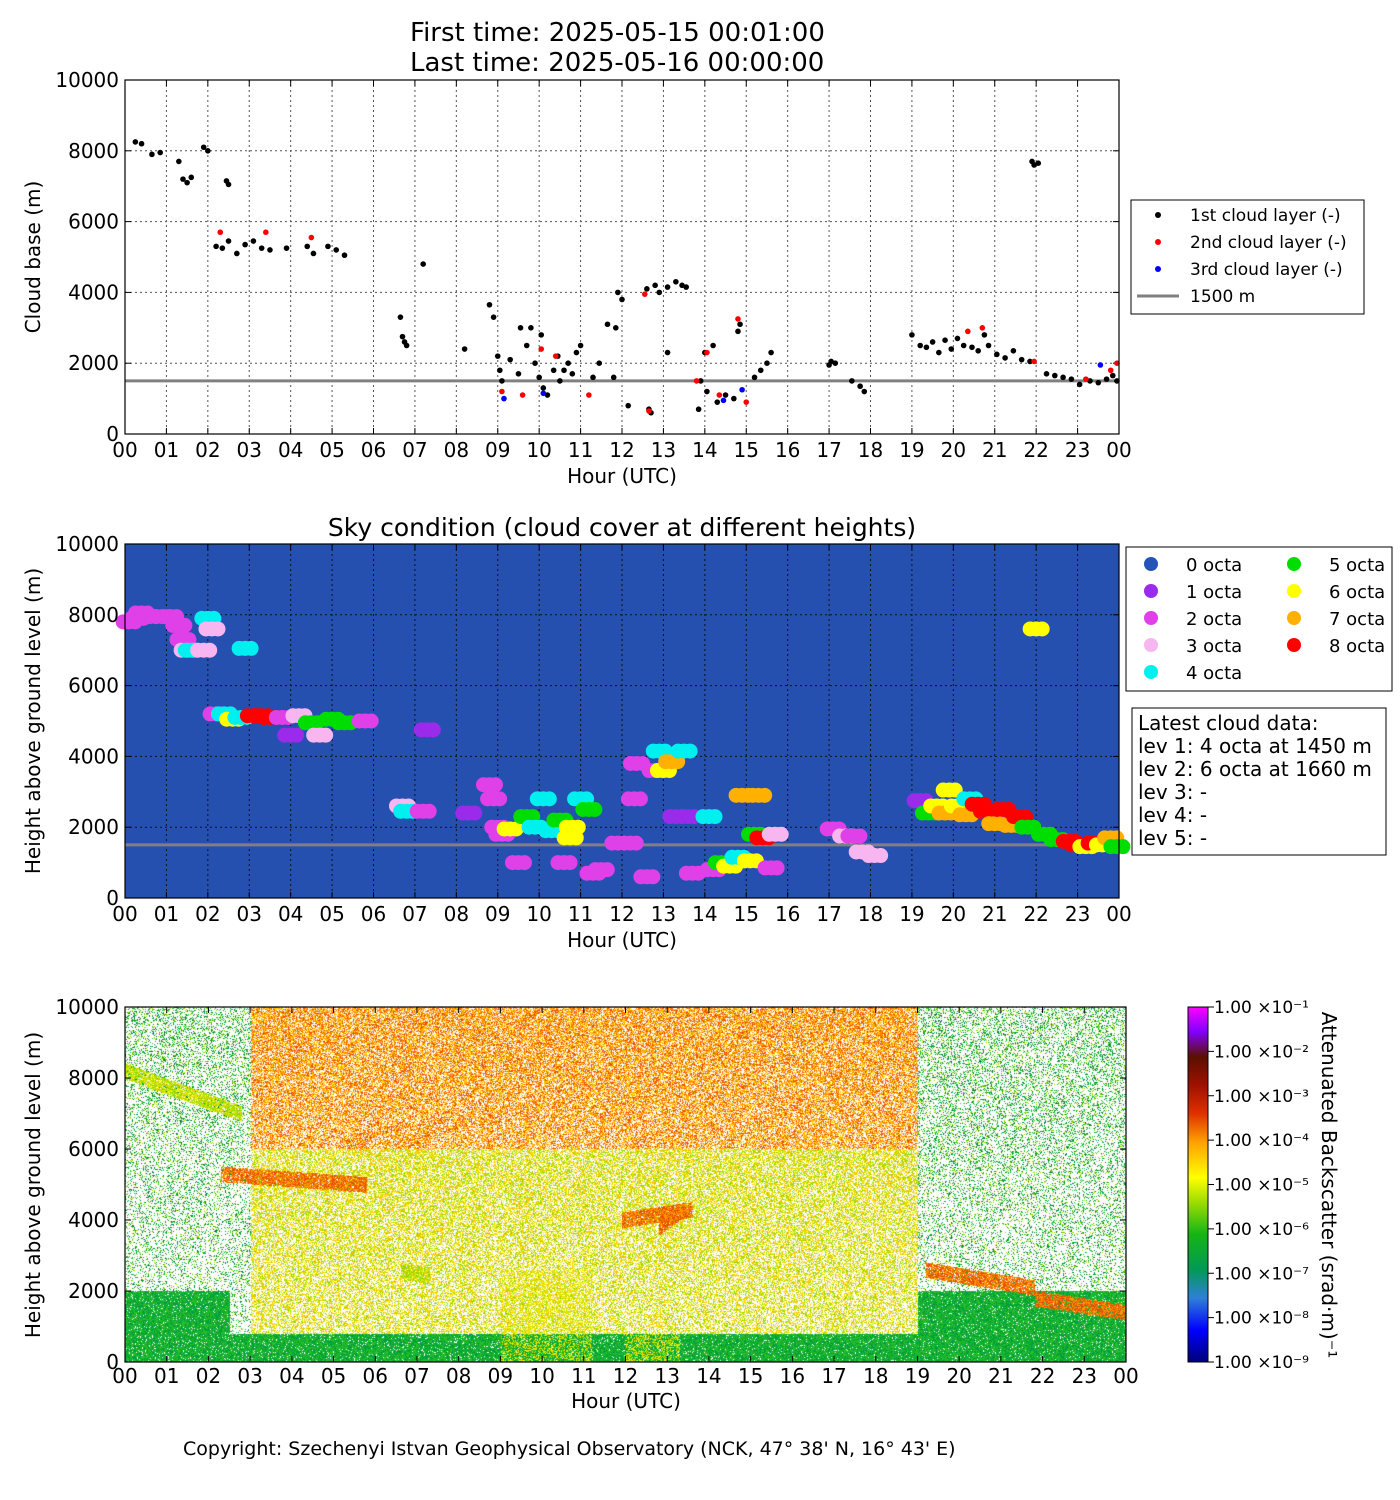  What do you see at coordinates (626, 1401) in the screenshot?
I see `x-axis-label: Hour (UTC)` at bounding box center [626, 1401].